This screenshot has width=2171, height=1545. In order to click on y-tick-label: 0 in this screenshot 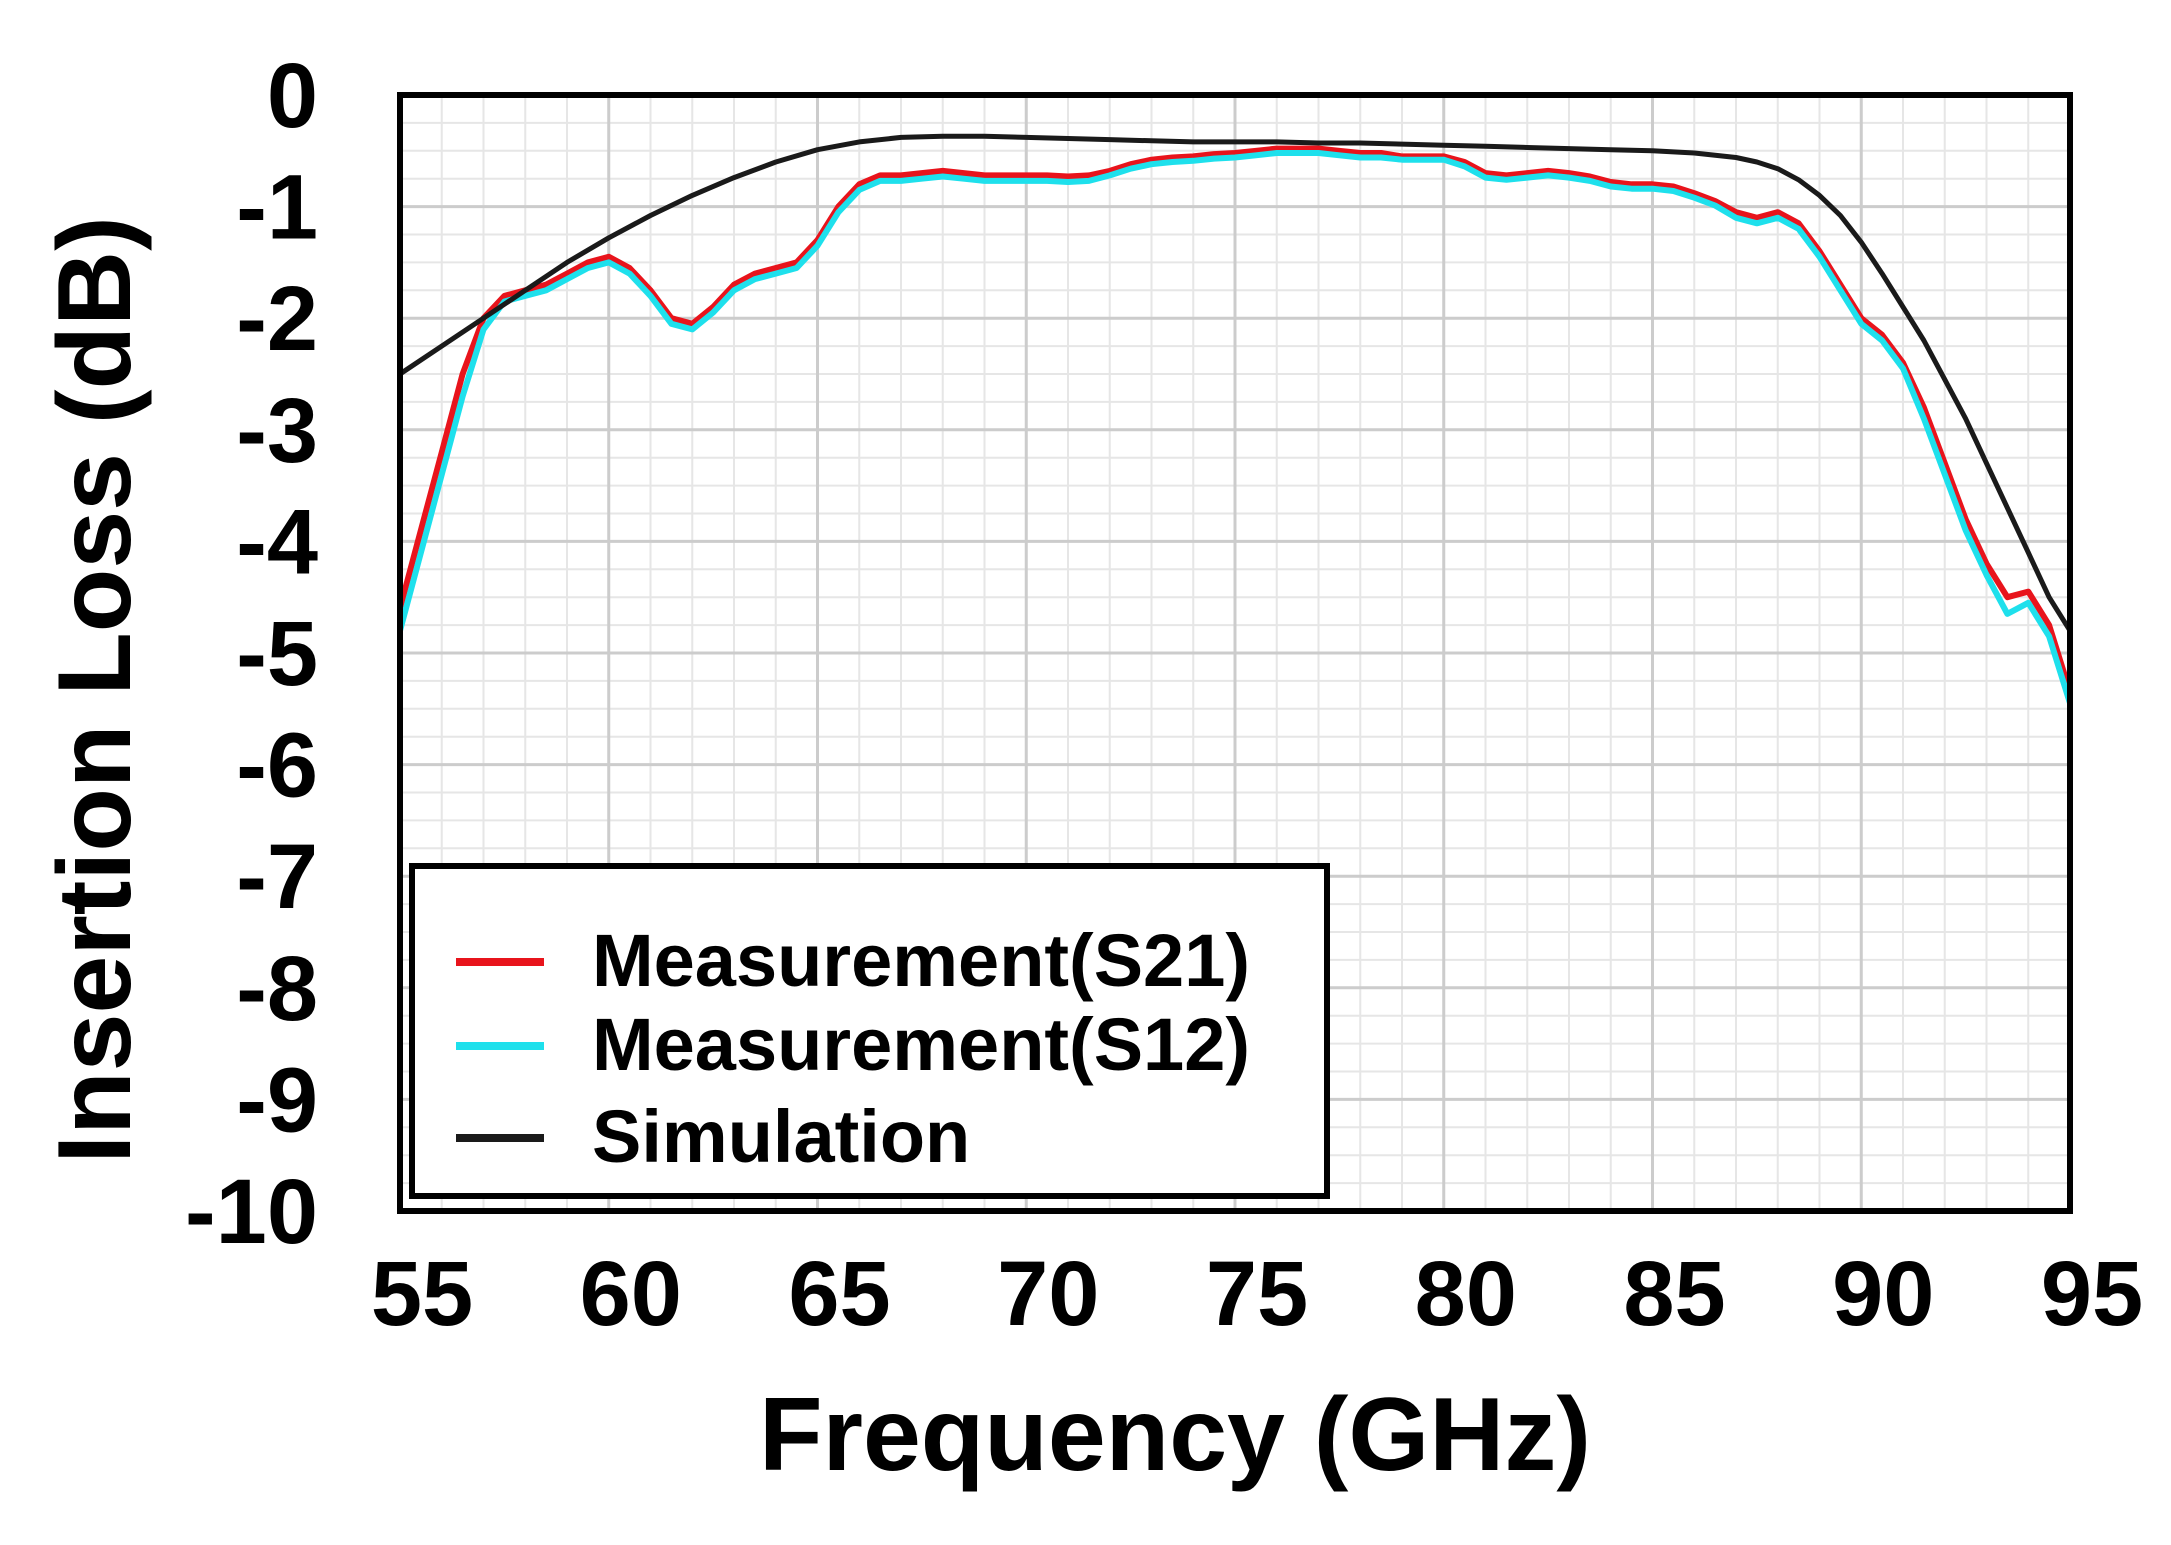, I will do `click(292, 96)`.